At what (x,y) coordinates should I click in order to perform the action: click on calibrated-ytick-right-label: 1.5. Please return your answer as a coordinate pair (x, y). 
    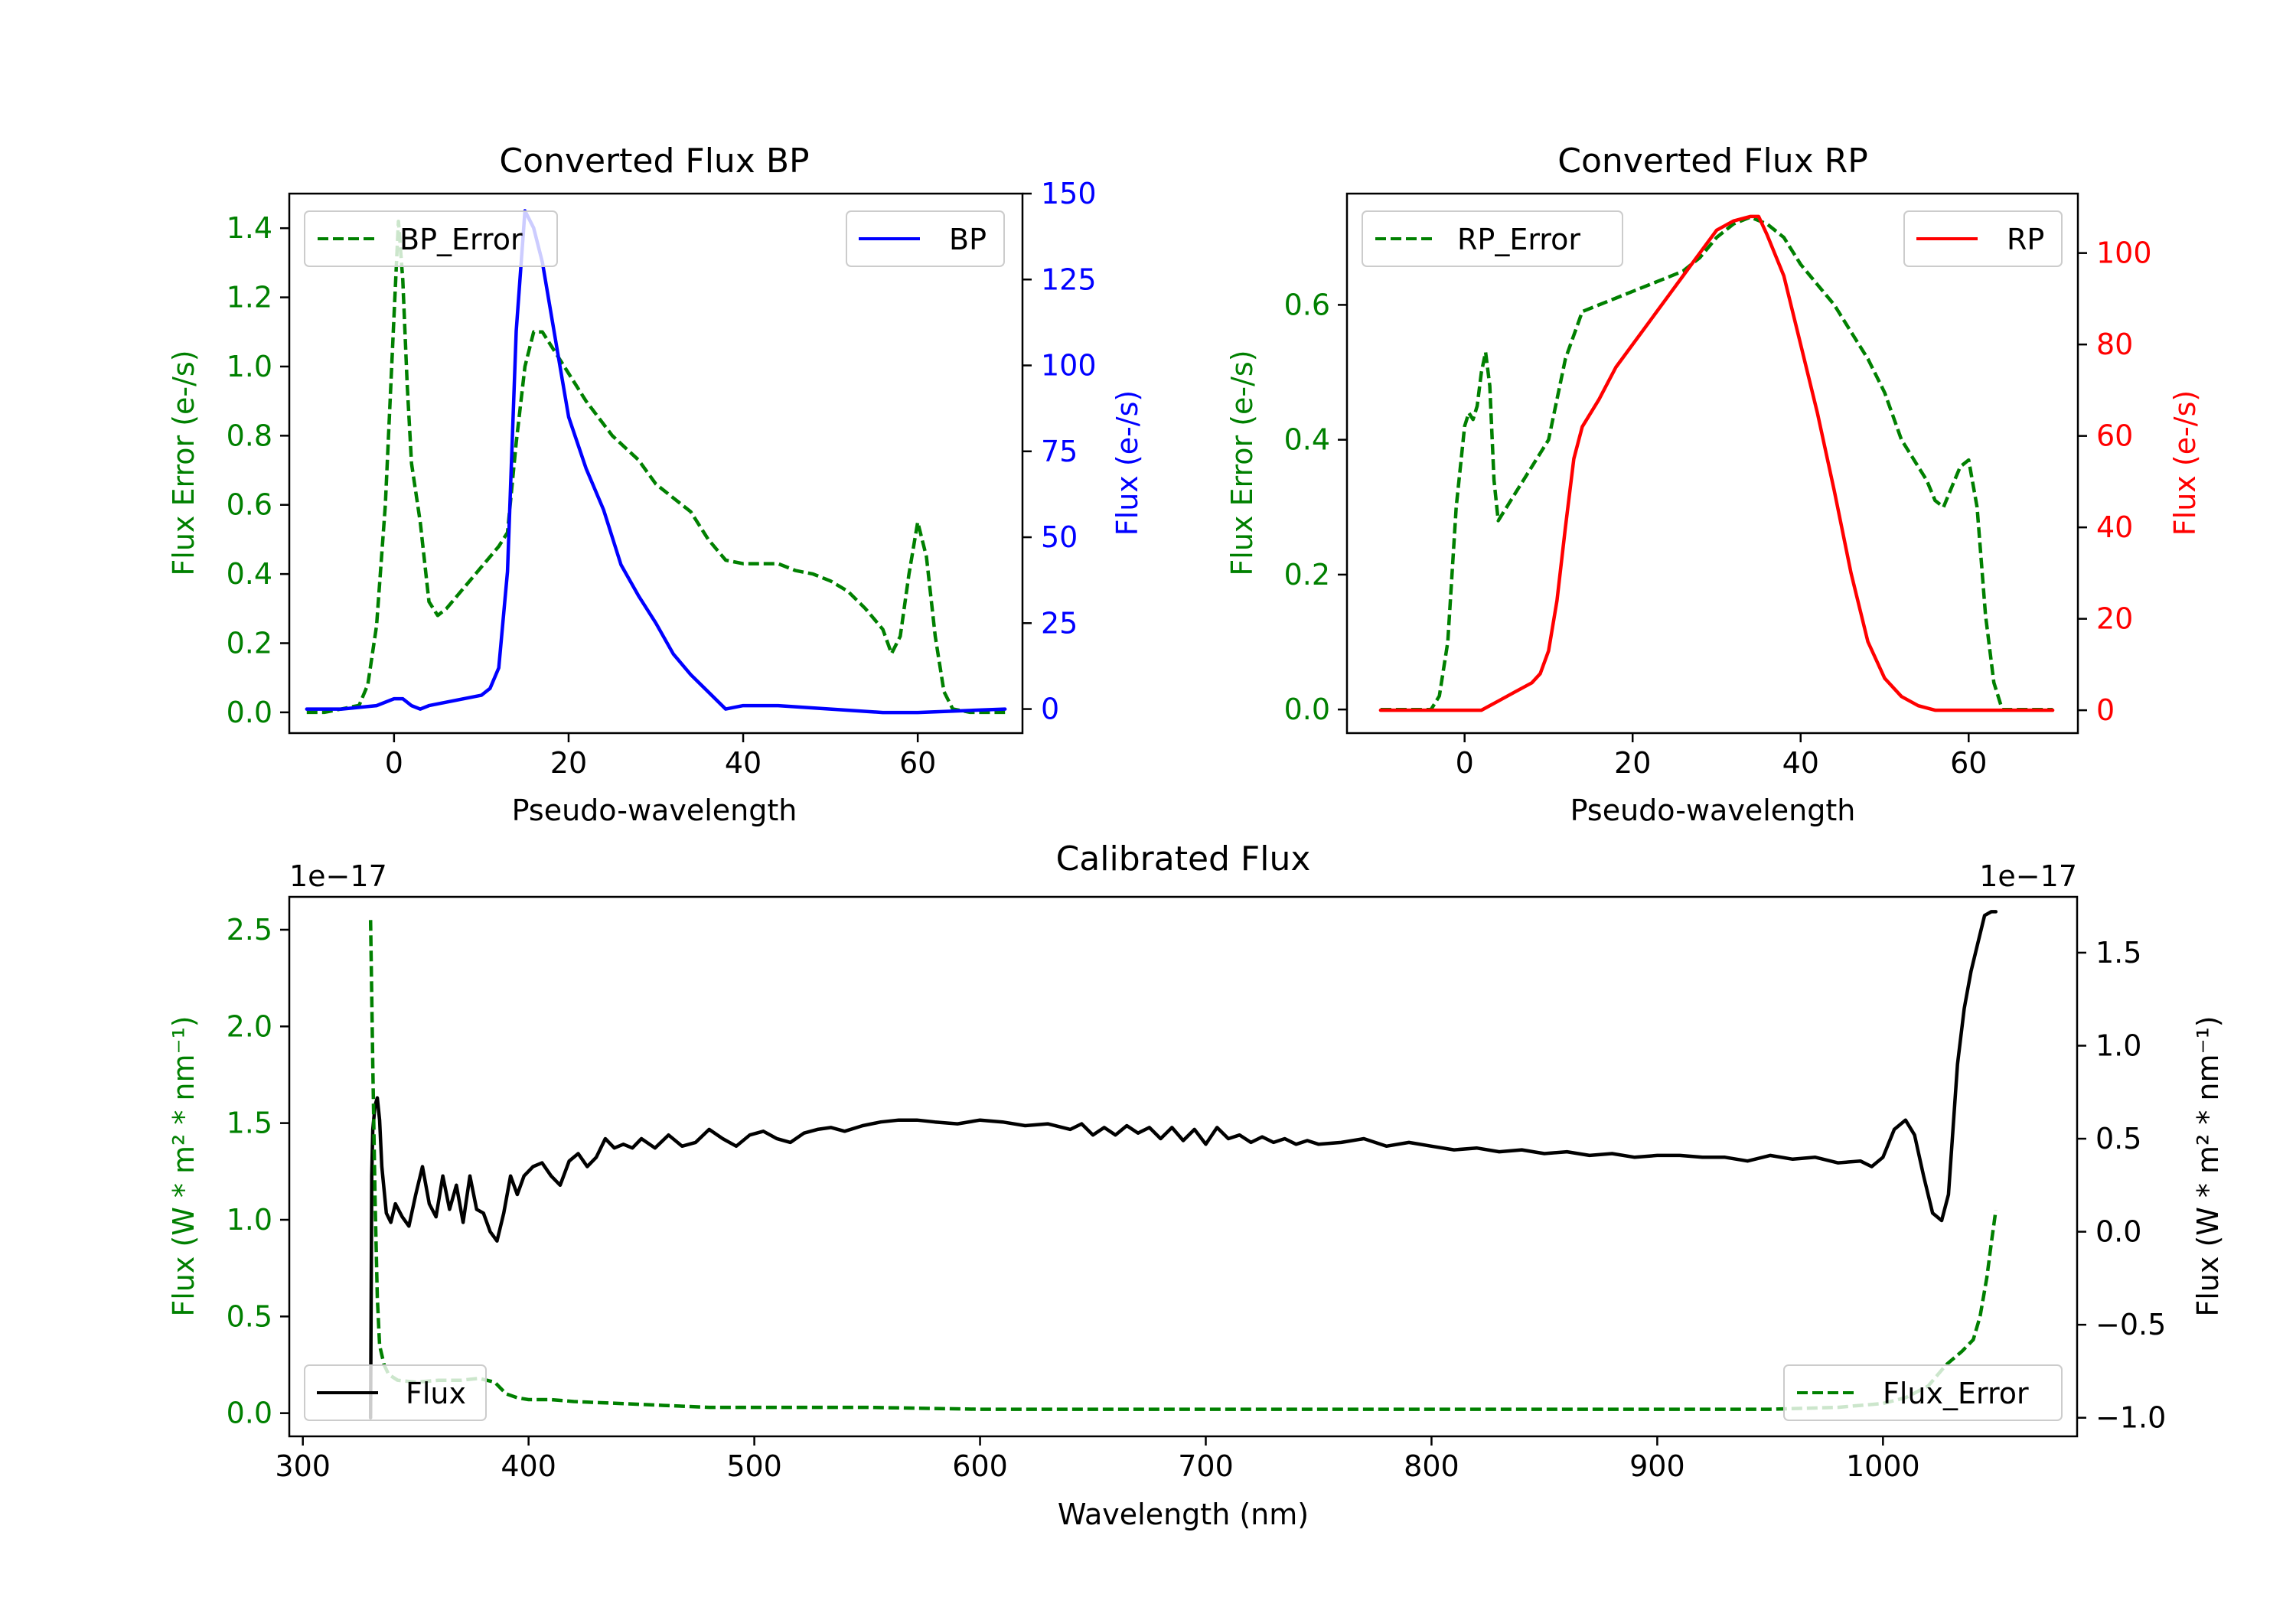
    Looking at the image, I should click on (2118, 953).